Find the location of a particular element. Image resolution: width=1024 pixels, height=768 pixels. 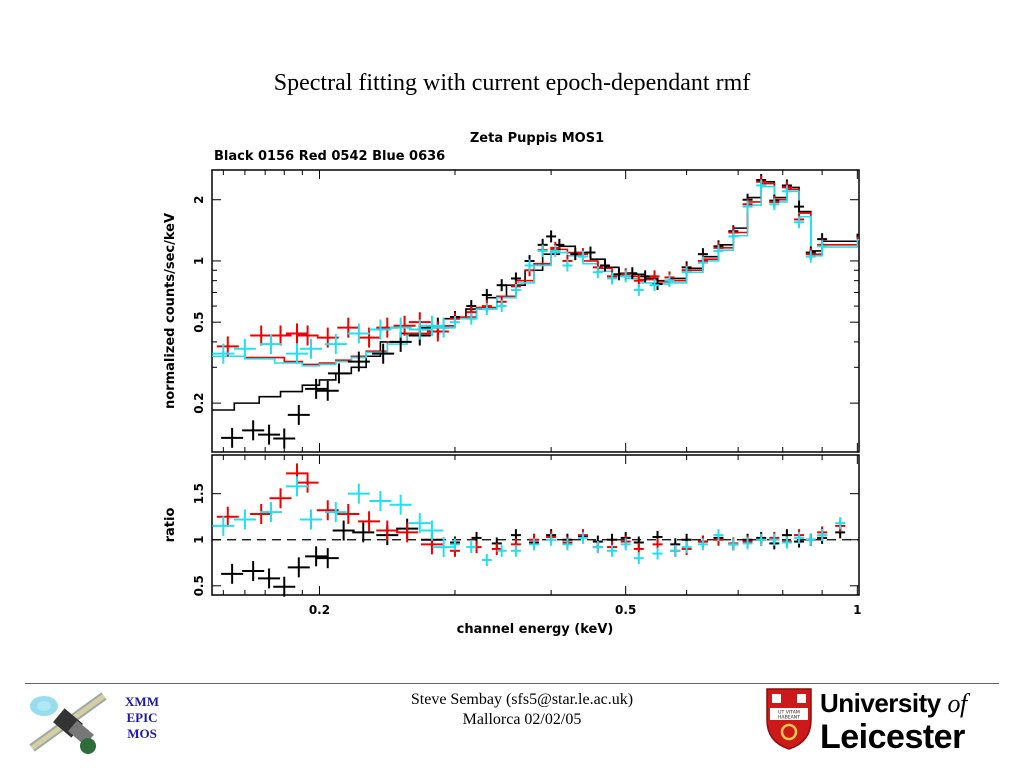

university-wordmark: University of Leicester is located at coordinates (893, 721).